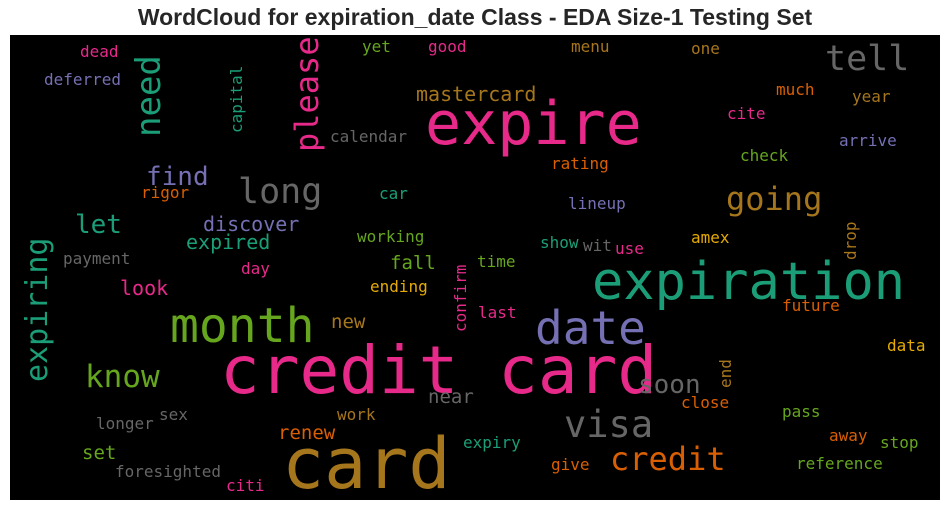 The height and width of the screenshot is (511, 950). What do you see at coordinates (438, 370) in the screenshot?
I see `word-credit-card: credit card` at bounding box center [438, 370].